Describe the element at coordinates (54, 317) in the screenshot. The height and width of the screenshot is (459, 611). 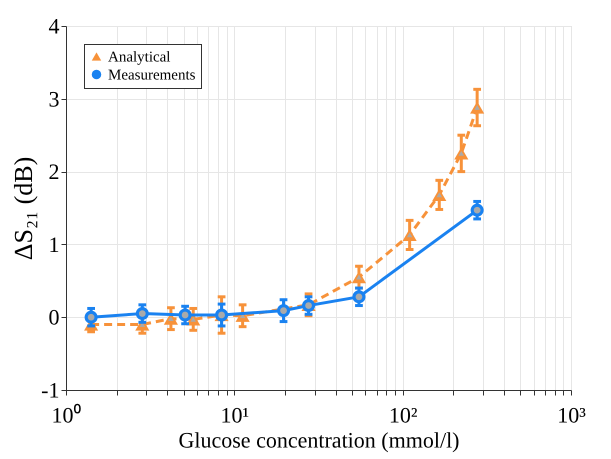
I see `y-tick-label: 0` at that location.